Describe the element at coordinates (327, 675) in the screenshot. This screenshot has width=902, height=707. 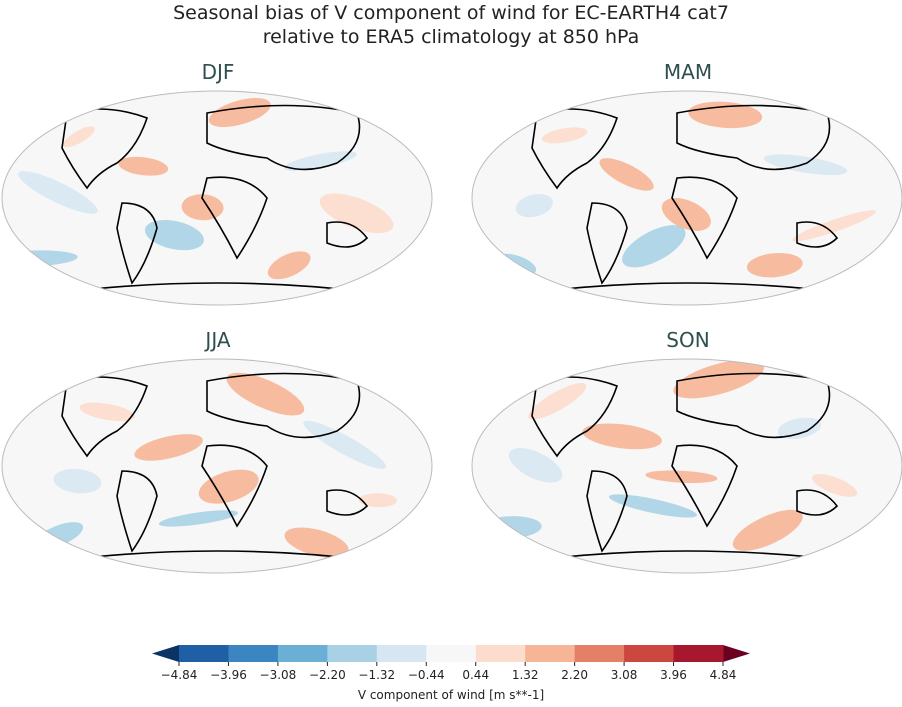
I see `colorbar-tick-label: −2.20` at that location.